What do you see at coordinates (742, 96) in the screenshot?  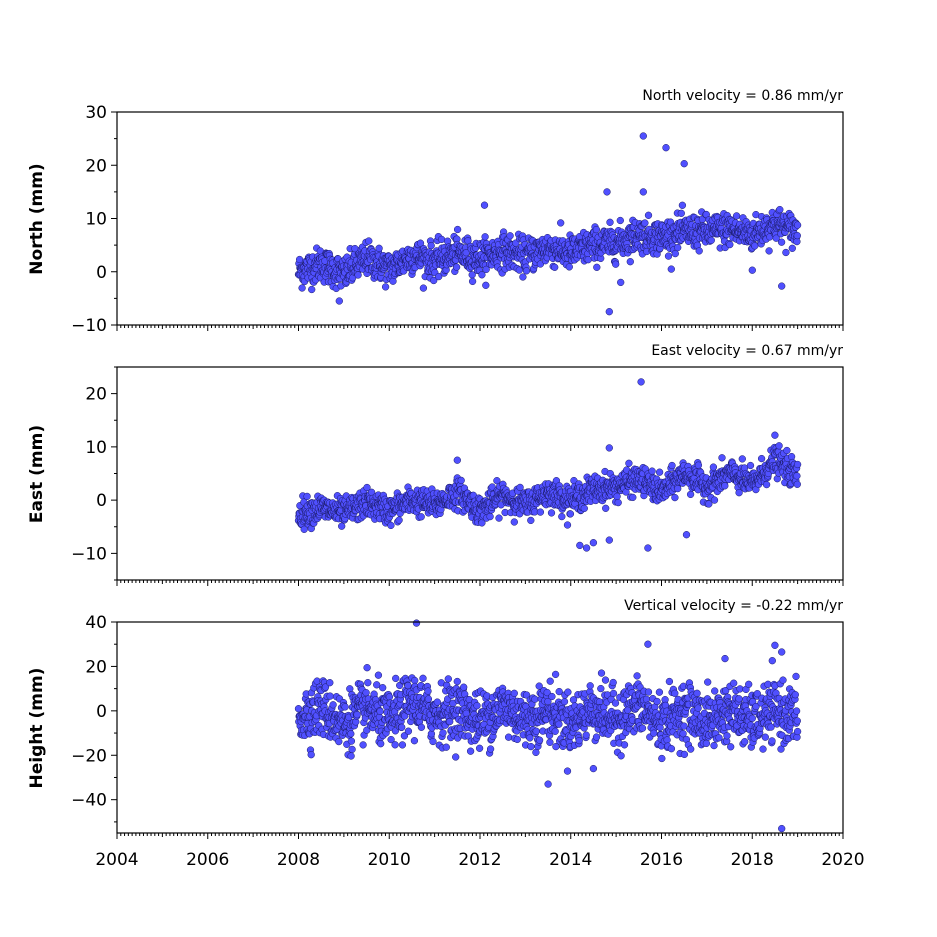 I see `panel-title-north: North velocity = 0.86 mm/yr` at bounding box center [742, 96].